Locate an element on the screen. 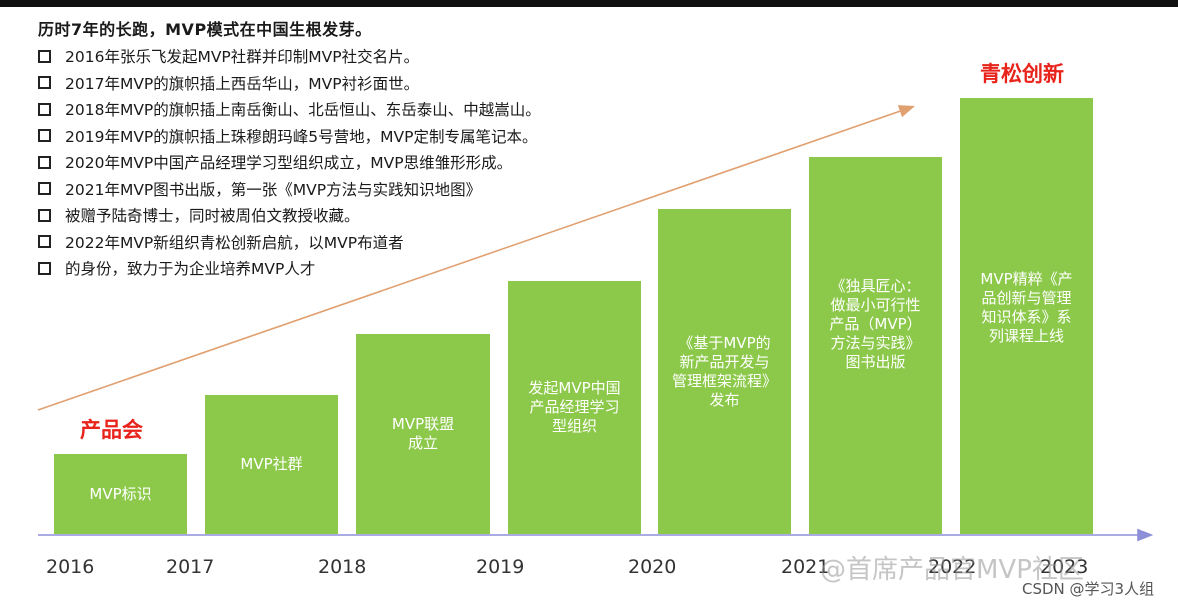 The image size is (1178, 606). list-item-text: 被赠予陆奇博士，同时被周伯文教授收藏。 is located at coordinates (212, 216).